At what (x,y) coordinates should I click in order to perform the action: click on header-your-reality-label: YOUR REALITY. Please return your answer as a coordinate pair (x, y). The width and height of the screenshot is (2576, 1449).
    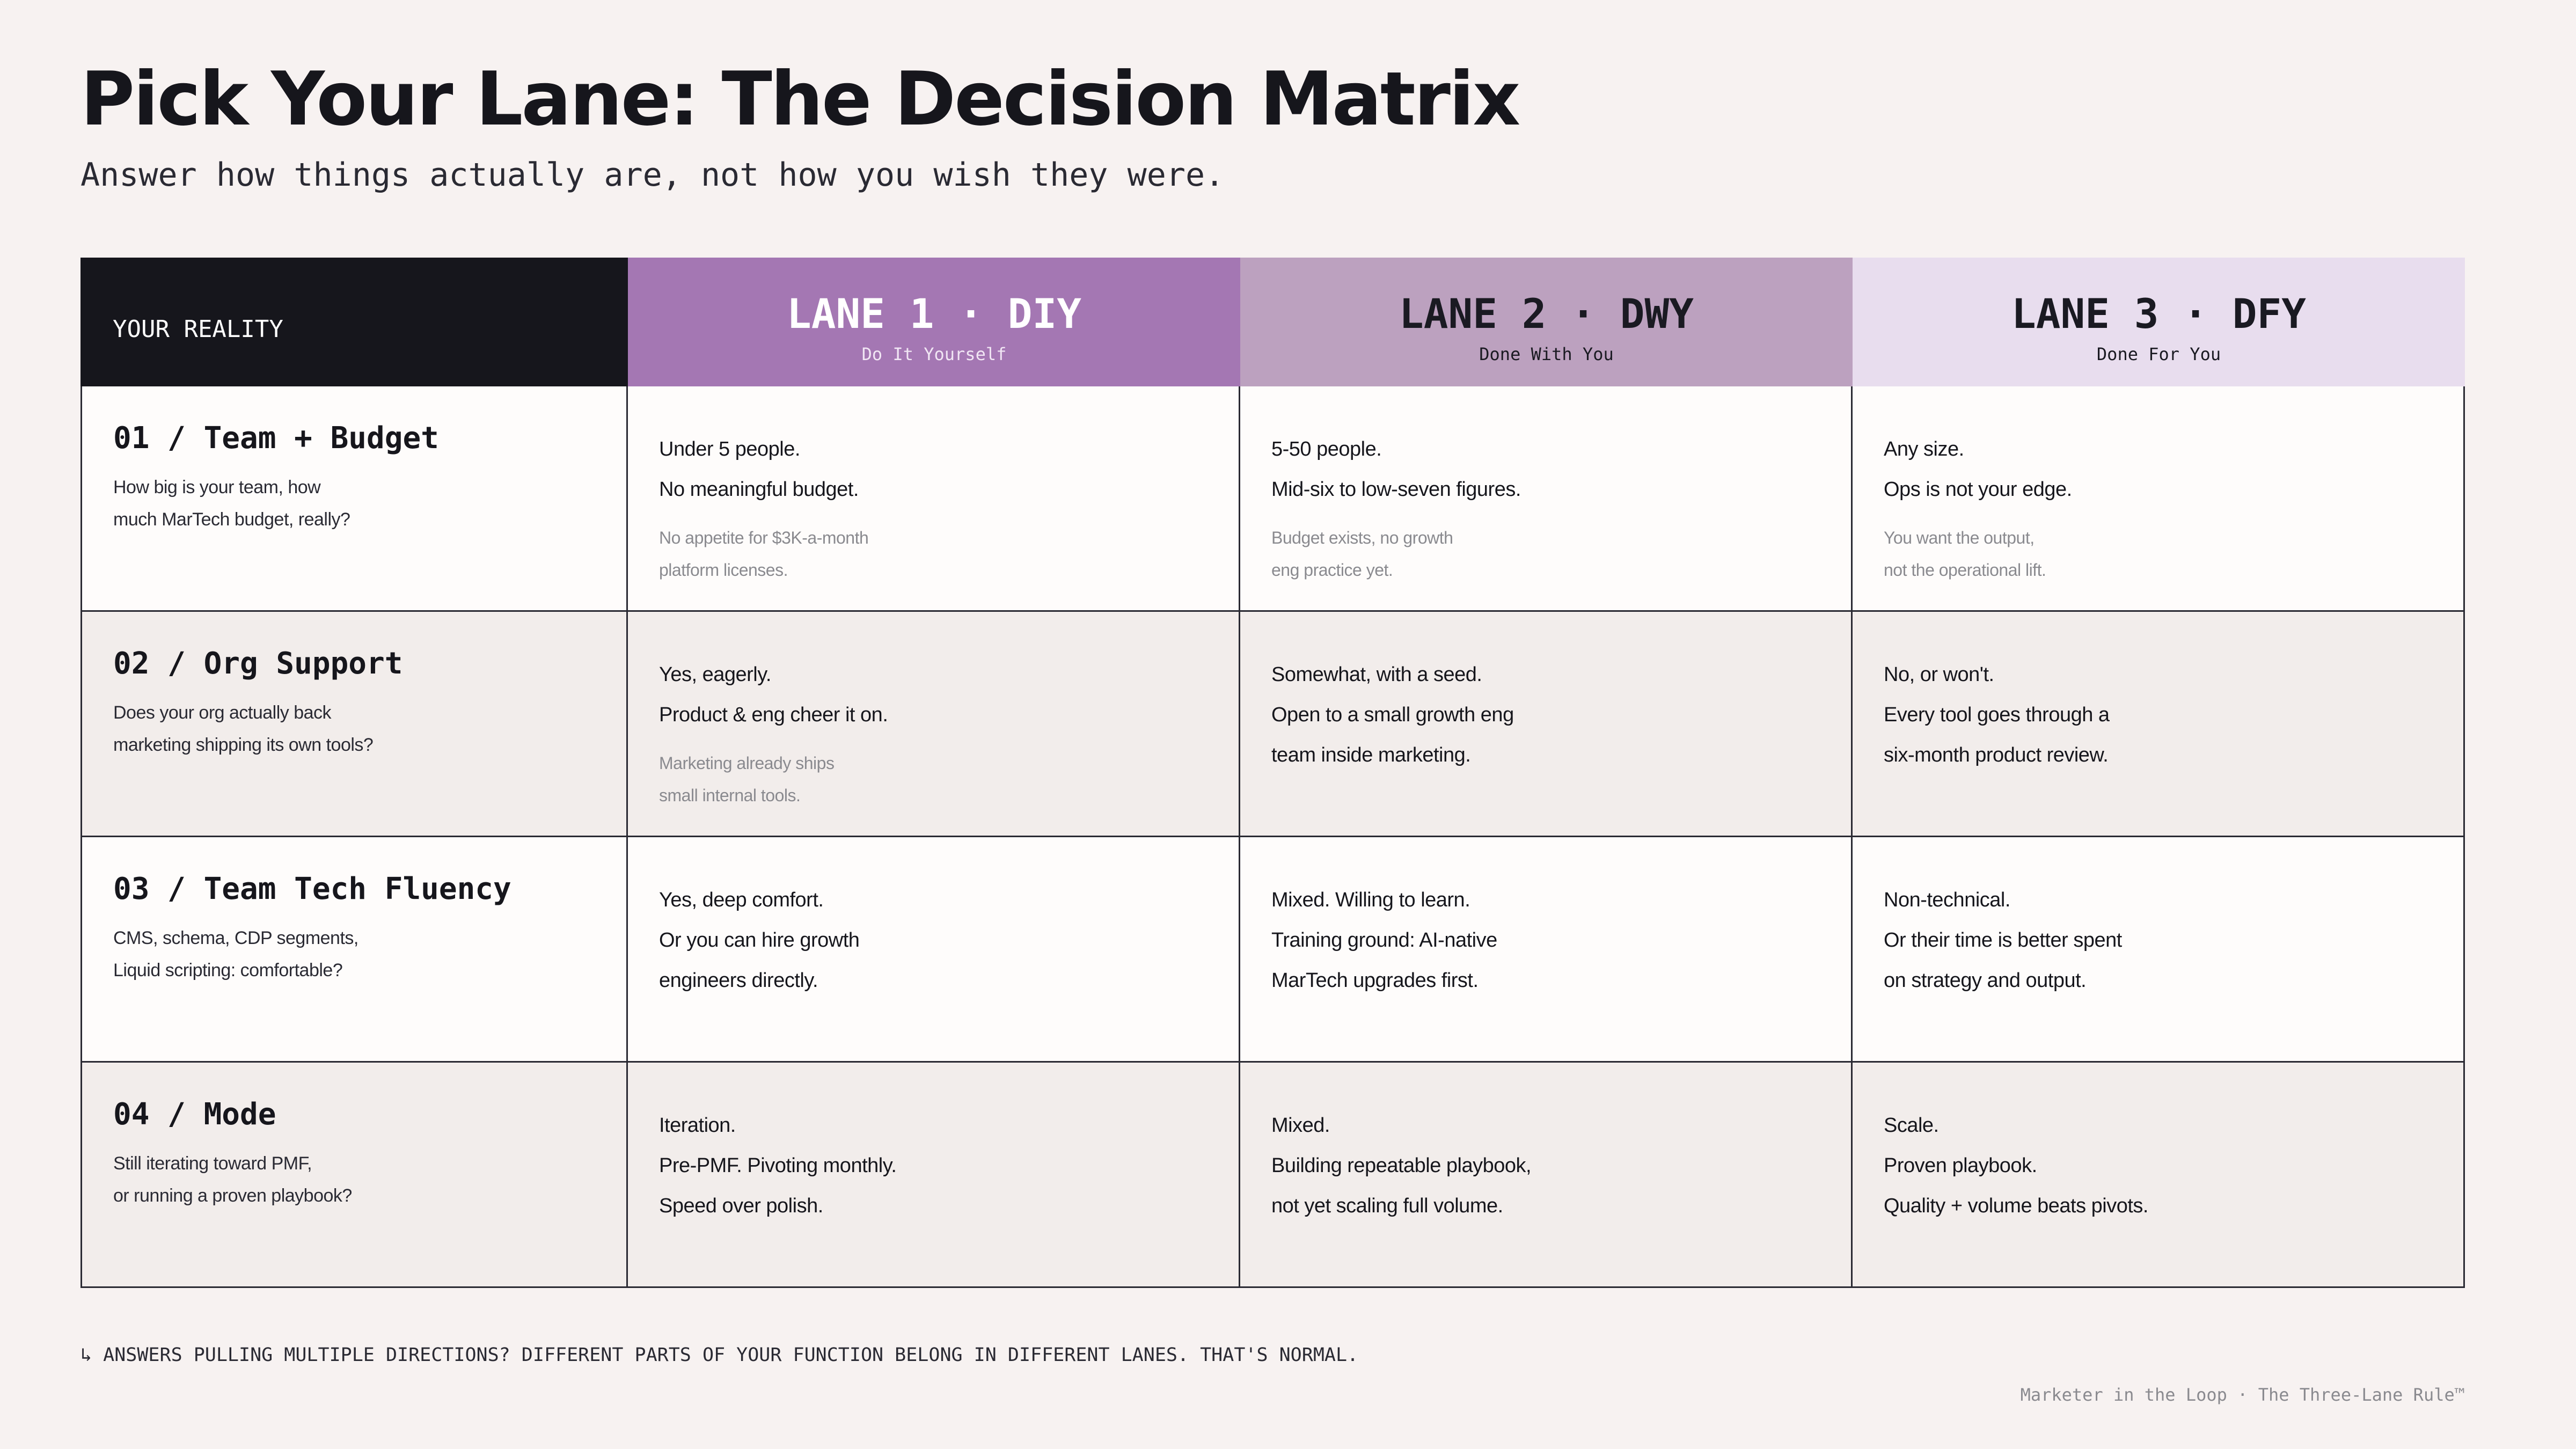
    Looking at the image, I should click on (198, 329).